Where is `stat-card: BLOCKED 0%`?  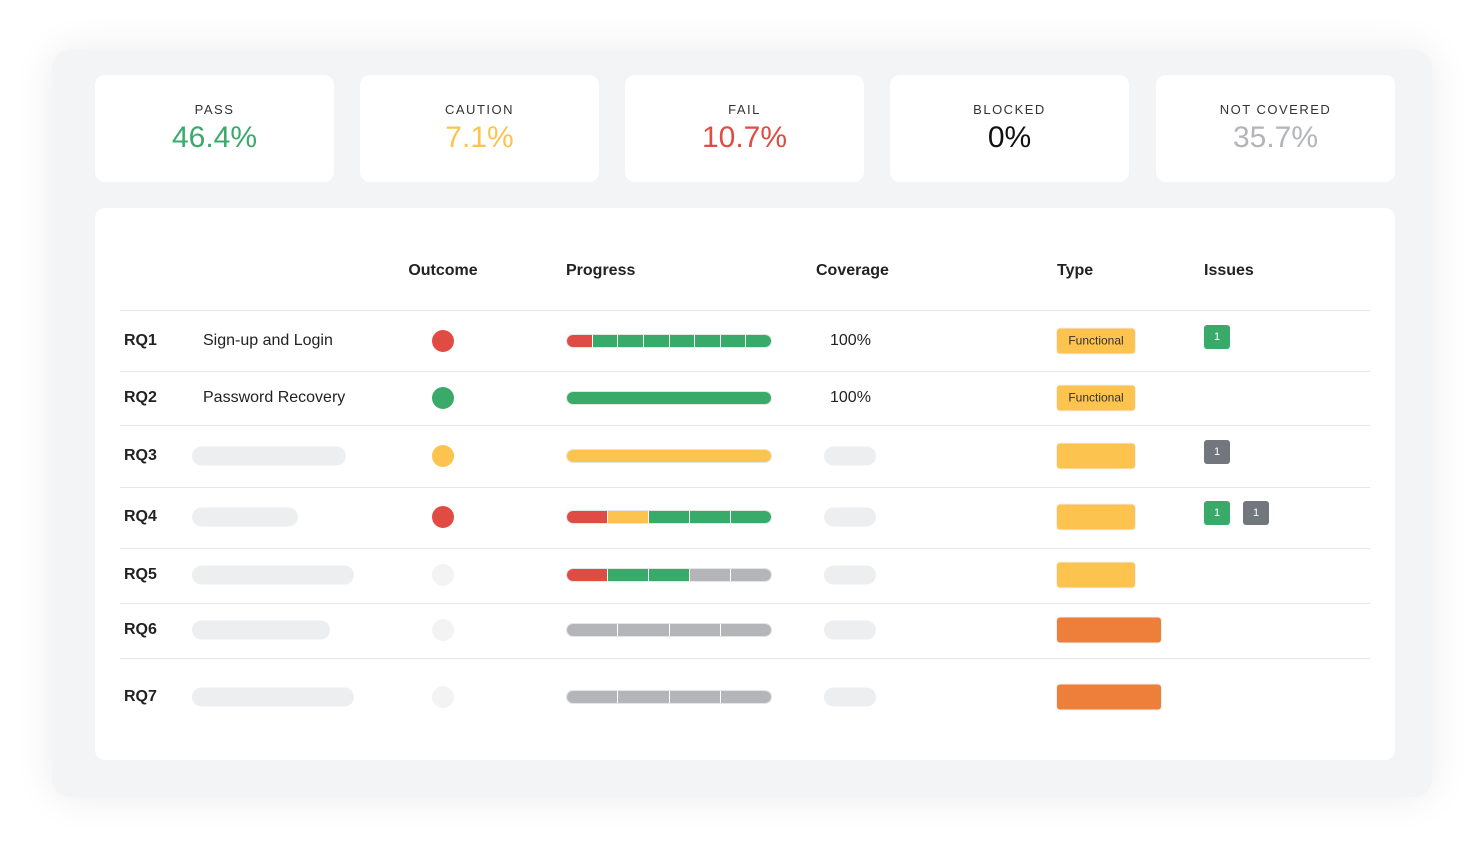
stat-card: BLOCKED 0% is located at coordinates (1009, 128).